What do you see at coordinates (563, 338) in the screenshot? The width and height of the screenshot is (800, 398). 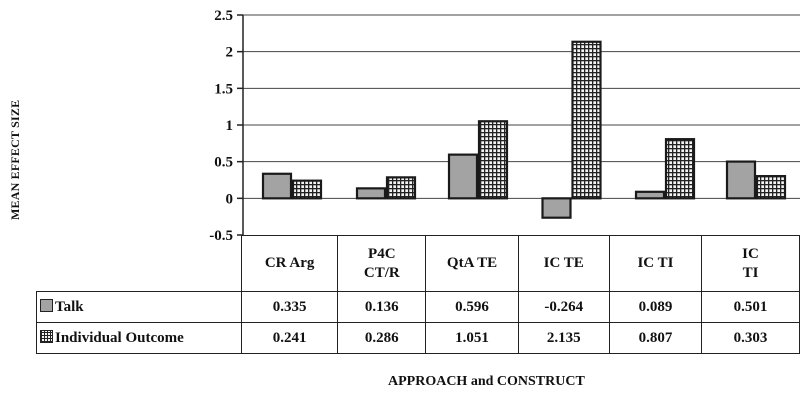 I see `data-label-individual-outcome: 2.135` at bounding box center [563, 338].